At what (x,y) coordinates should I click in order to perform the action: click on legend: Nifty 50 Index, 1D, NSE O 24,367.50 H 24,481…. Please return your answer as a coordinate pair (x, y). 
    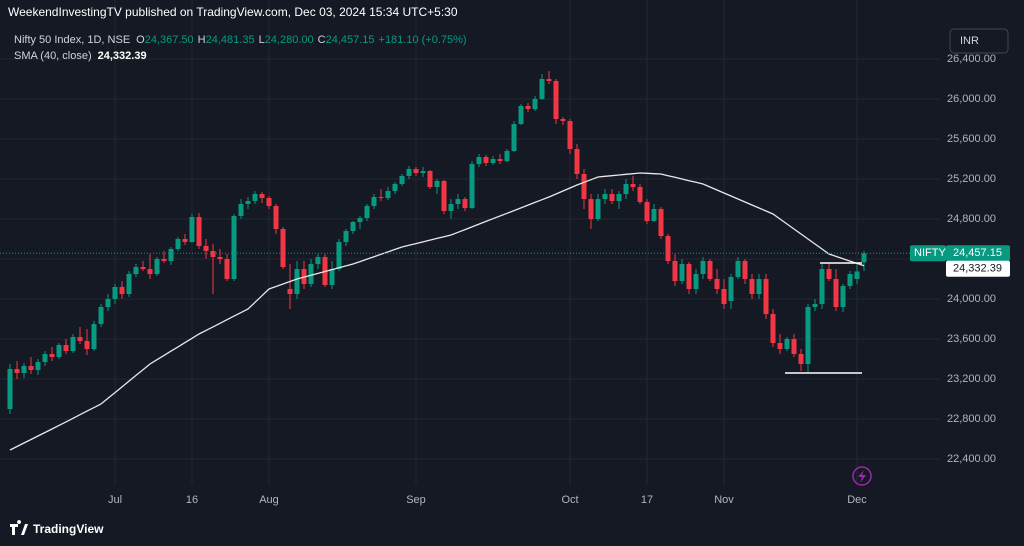
    Looking at the image, I should click on (240, 48).